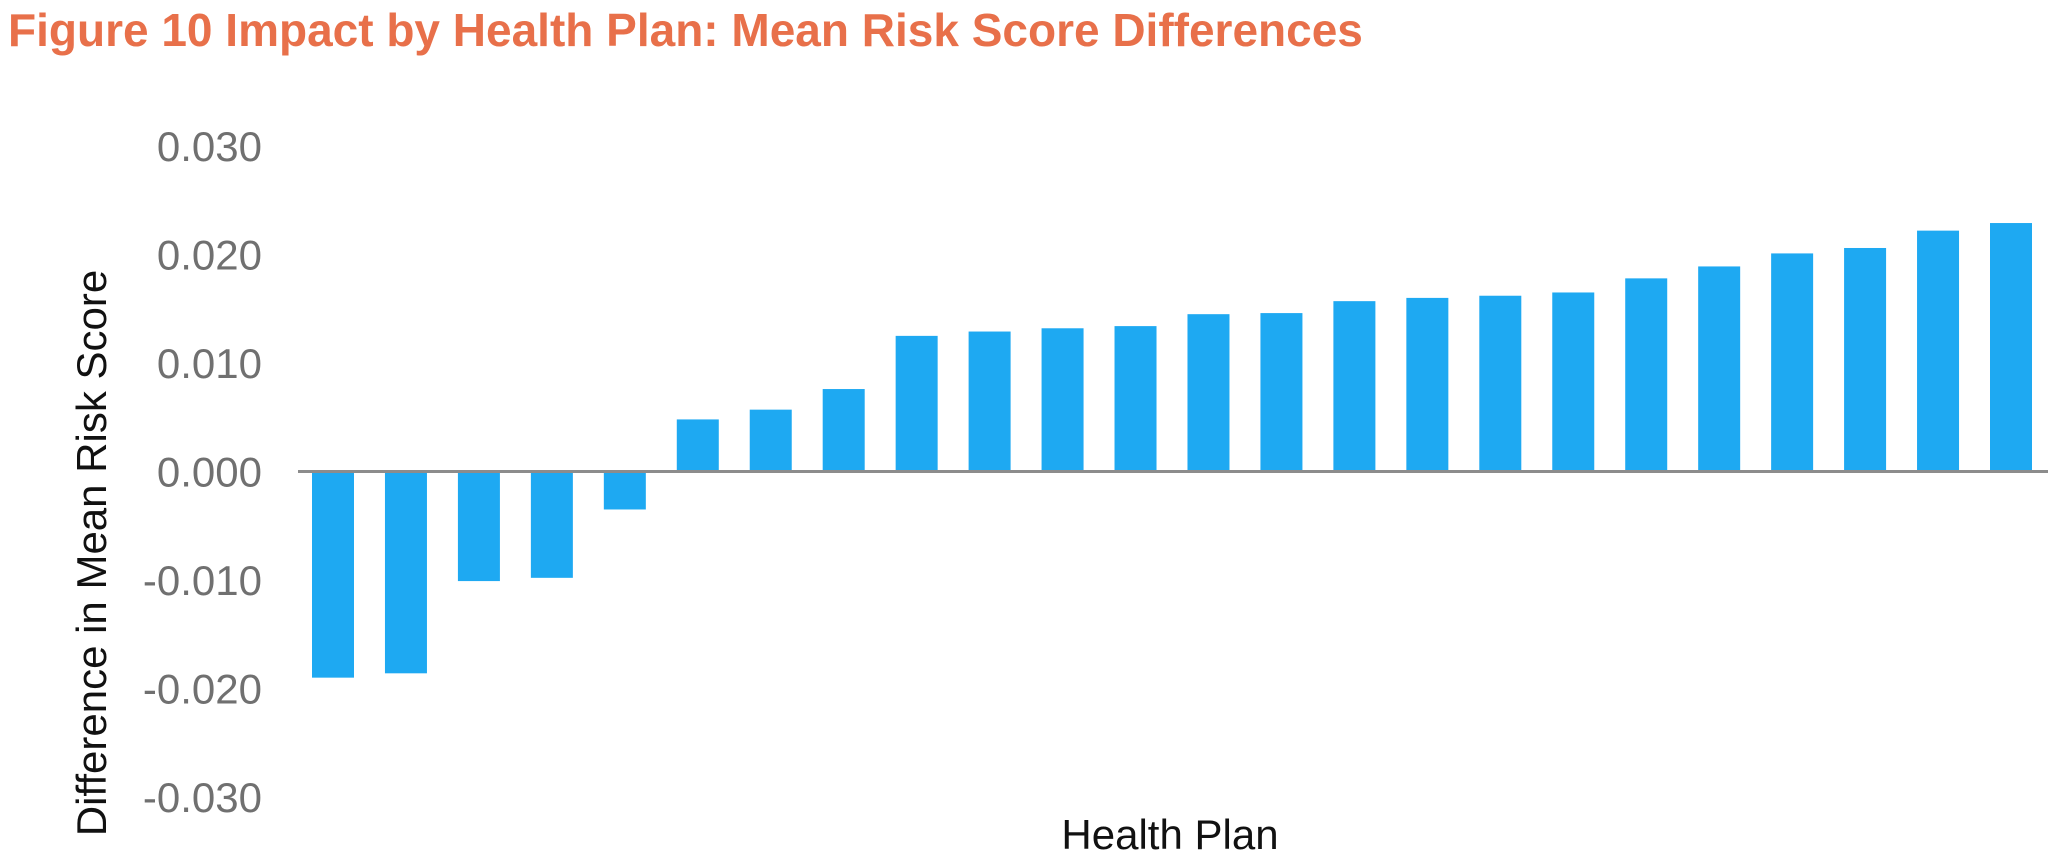  What do you see at coordinates (202, 580) in the screenshot?
I see `y-tick-label: -0.010` at bounding box center [202, 580].